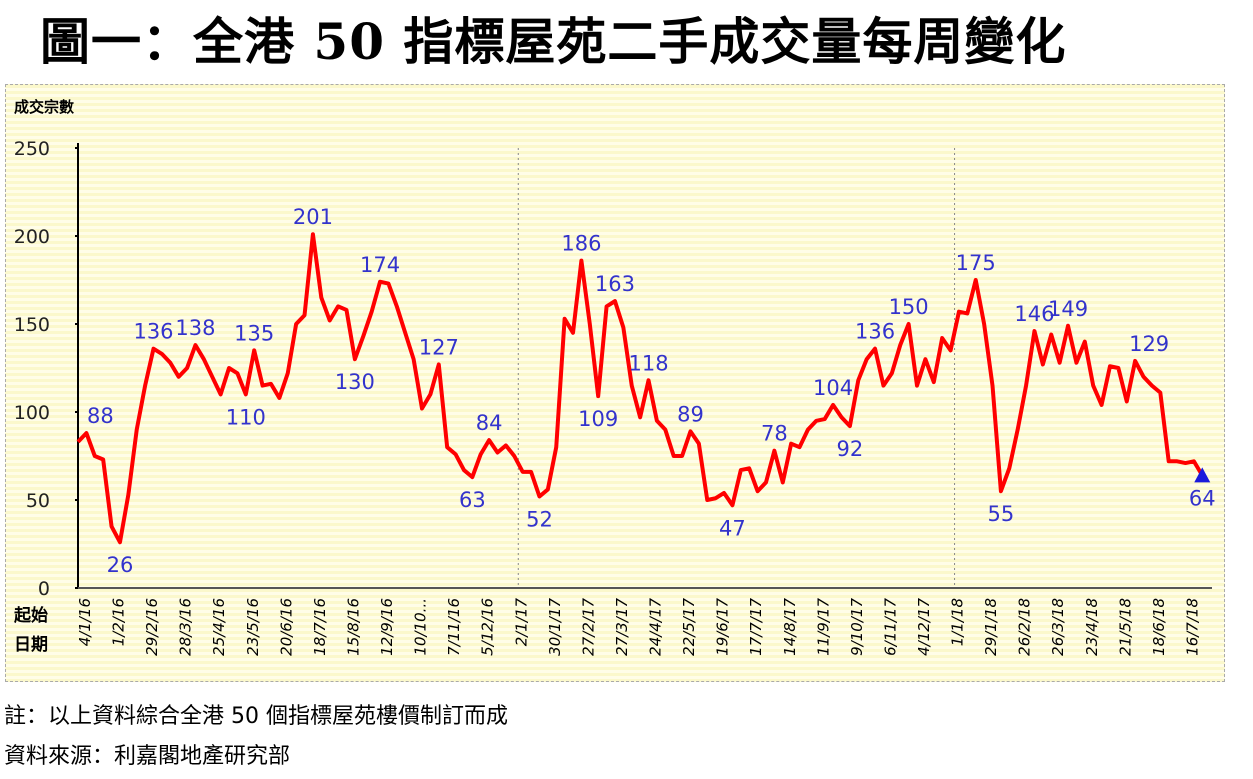  Describe the element at coordinates (833, 388) in the screenshot. I see `data-label: 104` at that location.